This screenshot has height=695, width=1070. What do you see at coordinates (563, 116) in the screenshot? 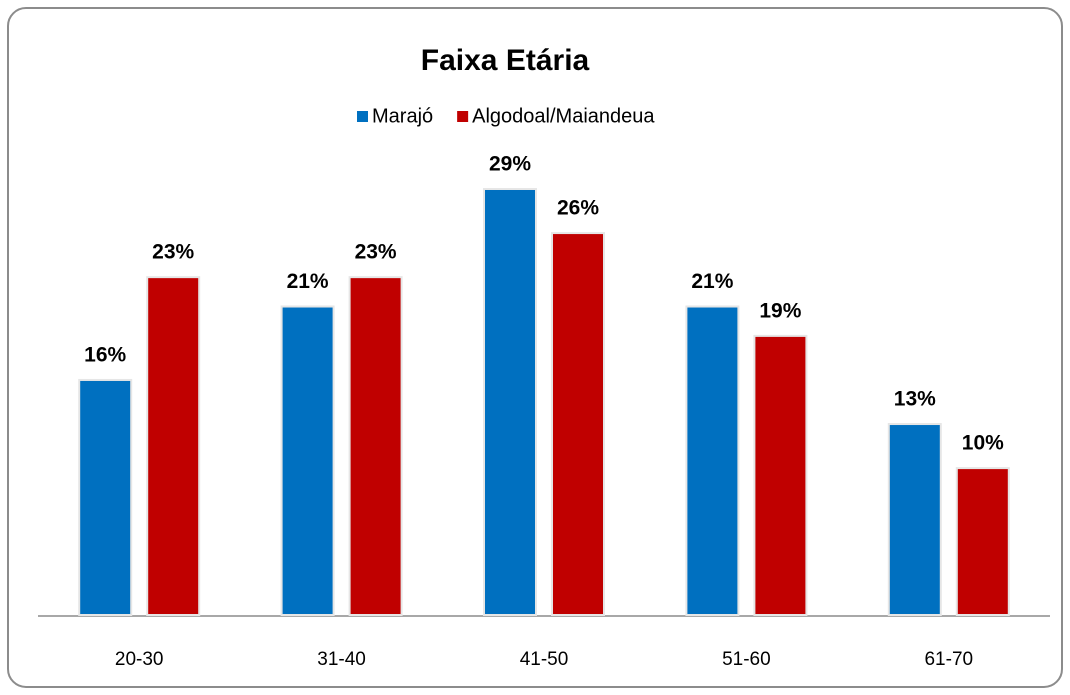
I see `legend-label: Algodoal/Maiandeua` at bounding box center [563, 116].